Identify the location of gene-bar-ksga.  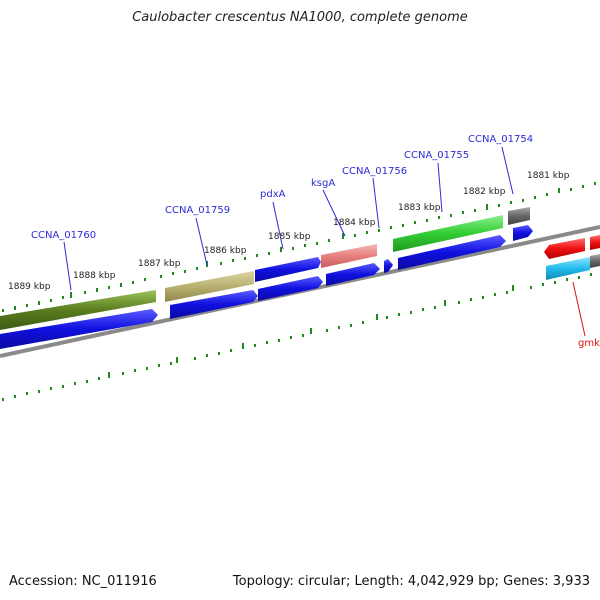
(349, 256).